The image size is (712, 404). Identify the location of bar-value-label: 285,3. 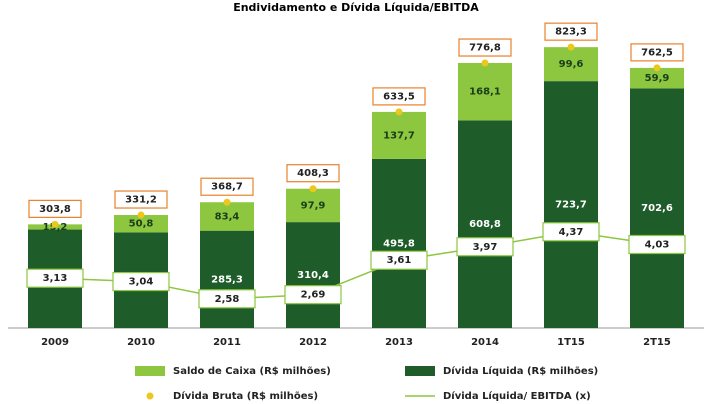
(227, 279).